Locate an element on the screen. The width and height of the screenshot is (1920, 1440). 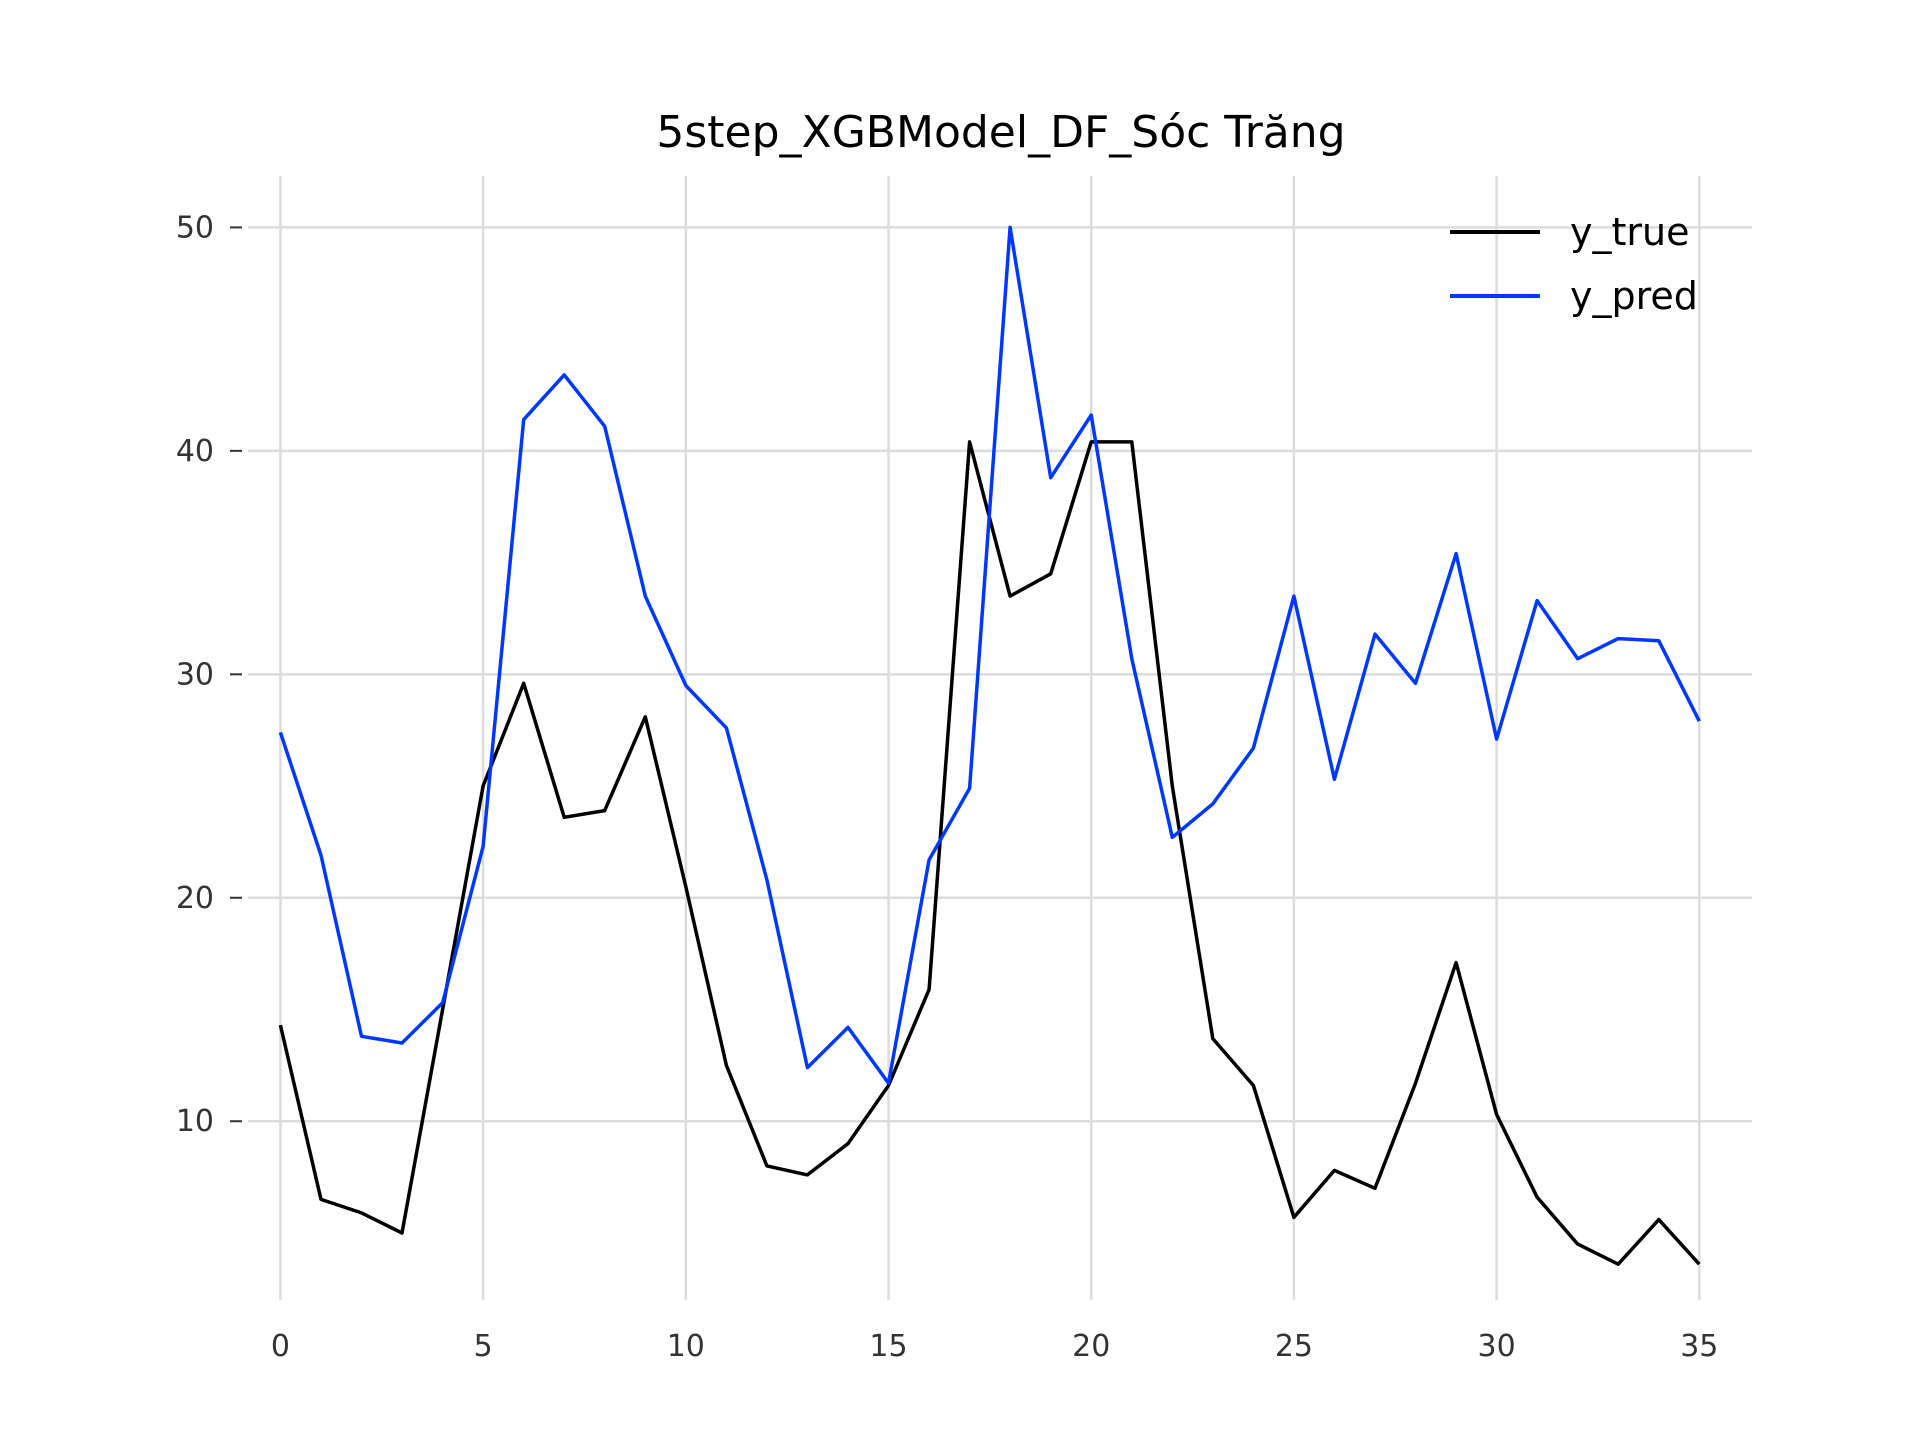
y-tick-label: 10 is located at coordinates (195, 1121).